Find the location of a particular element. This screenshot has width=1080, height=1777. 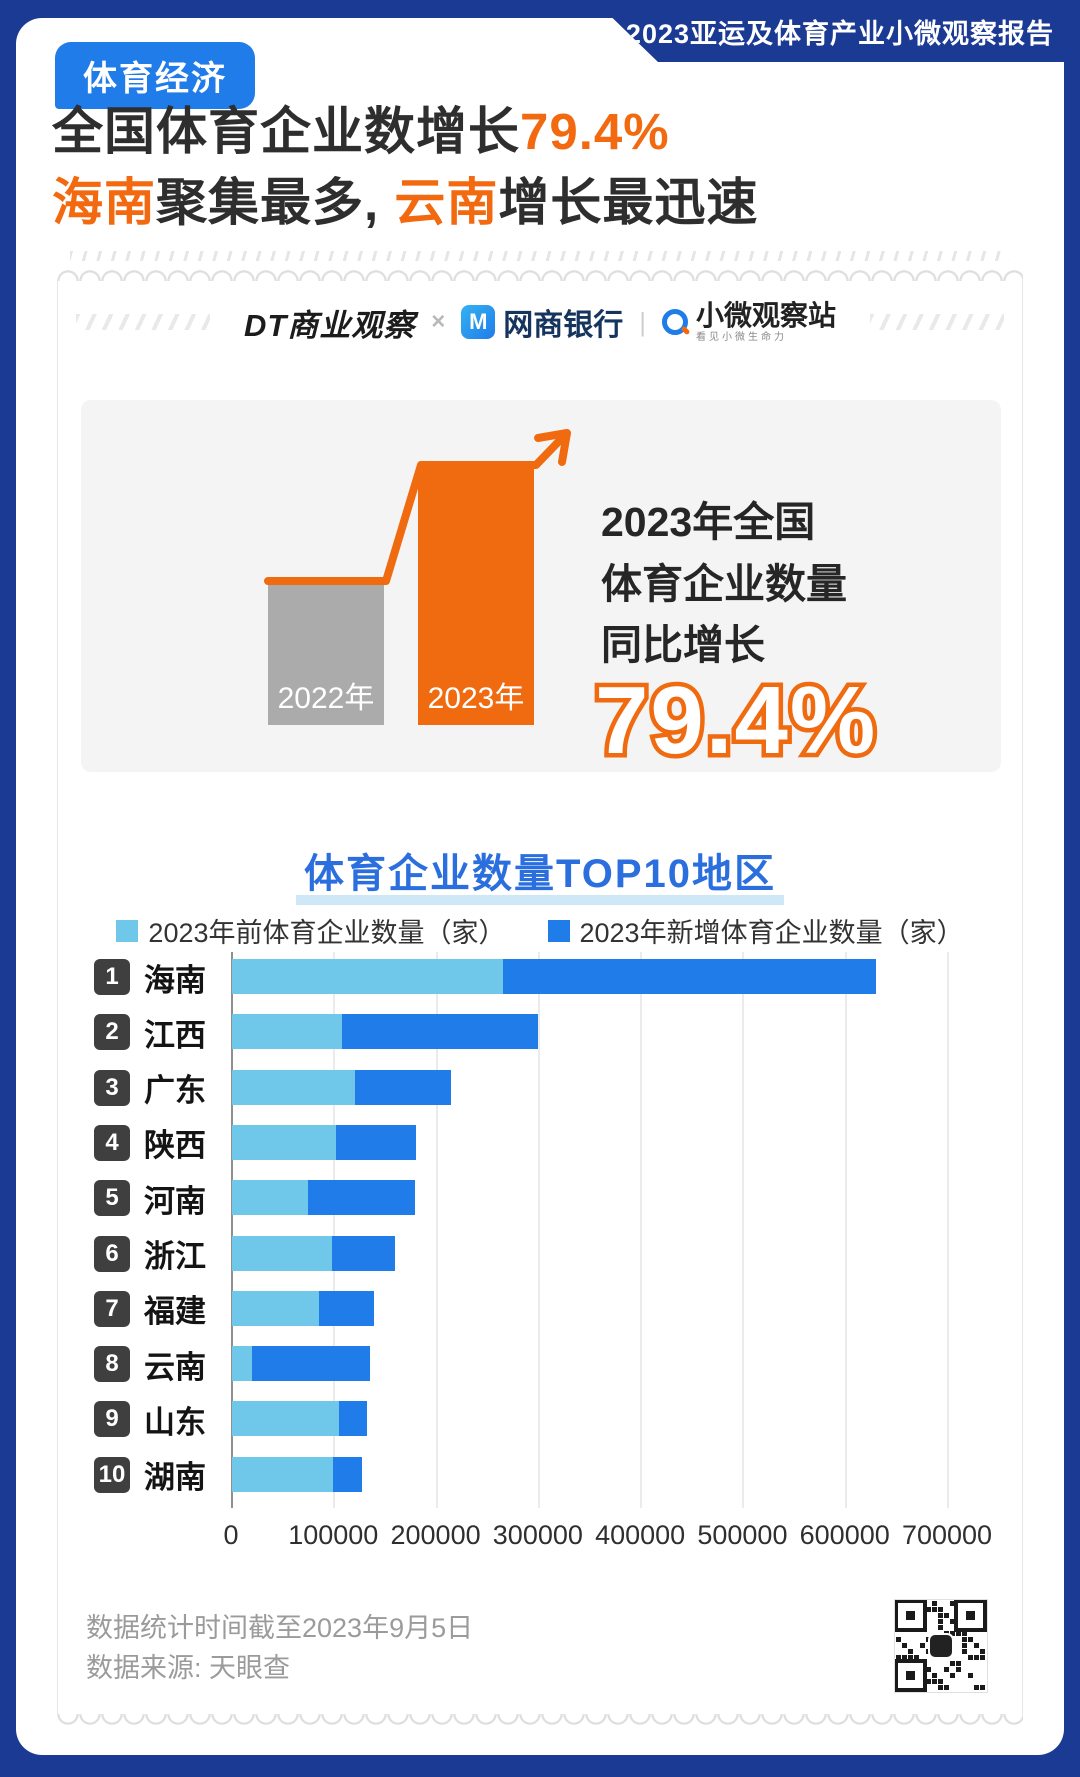

region-name: 福建 is located at coordinates (175, 1312).